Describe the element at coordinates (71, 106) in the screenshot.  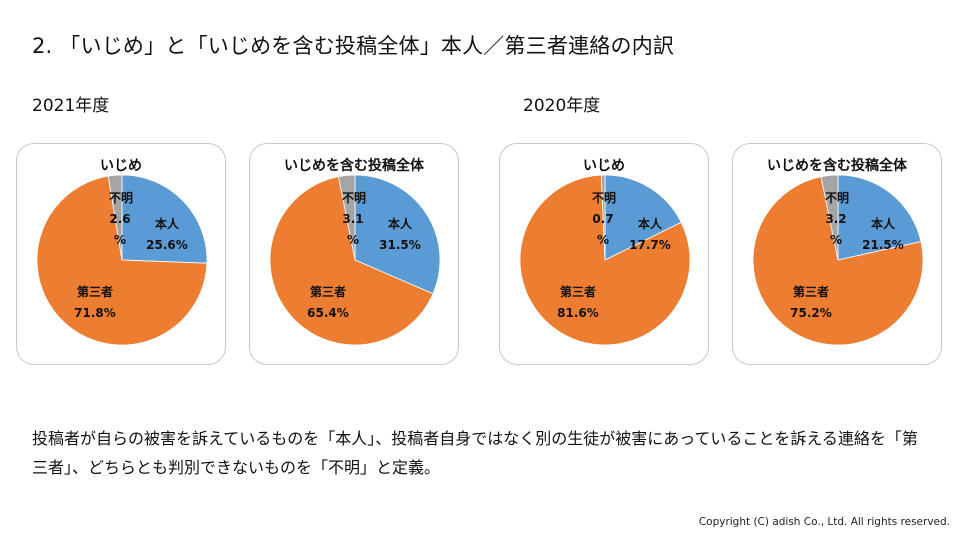
I see `year-label-2021: 2021年度` at that location.